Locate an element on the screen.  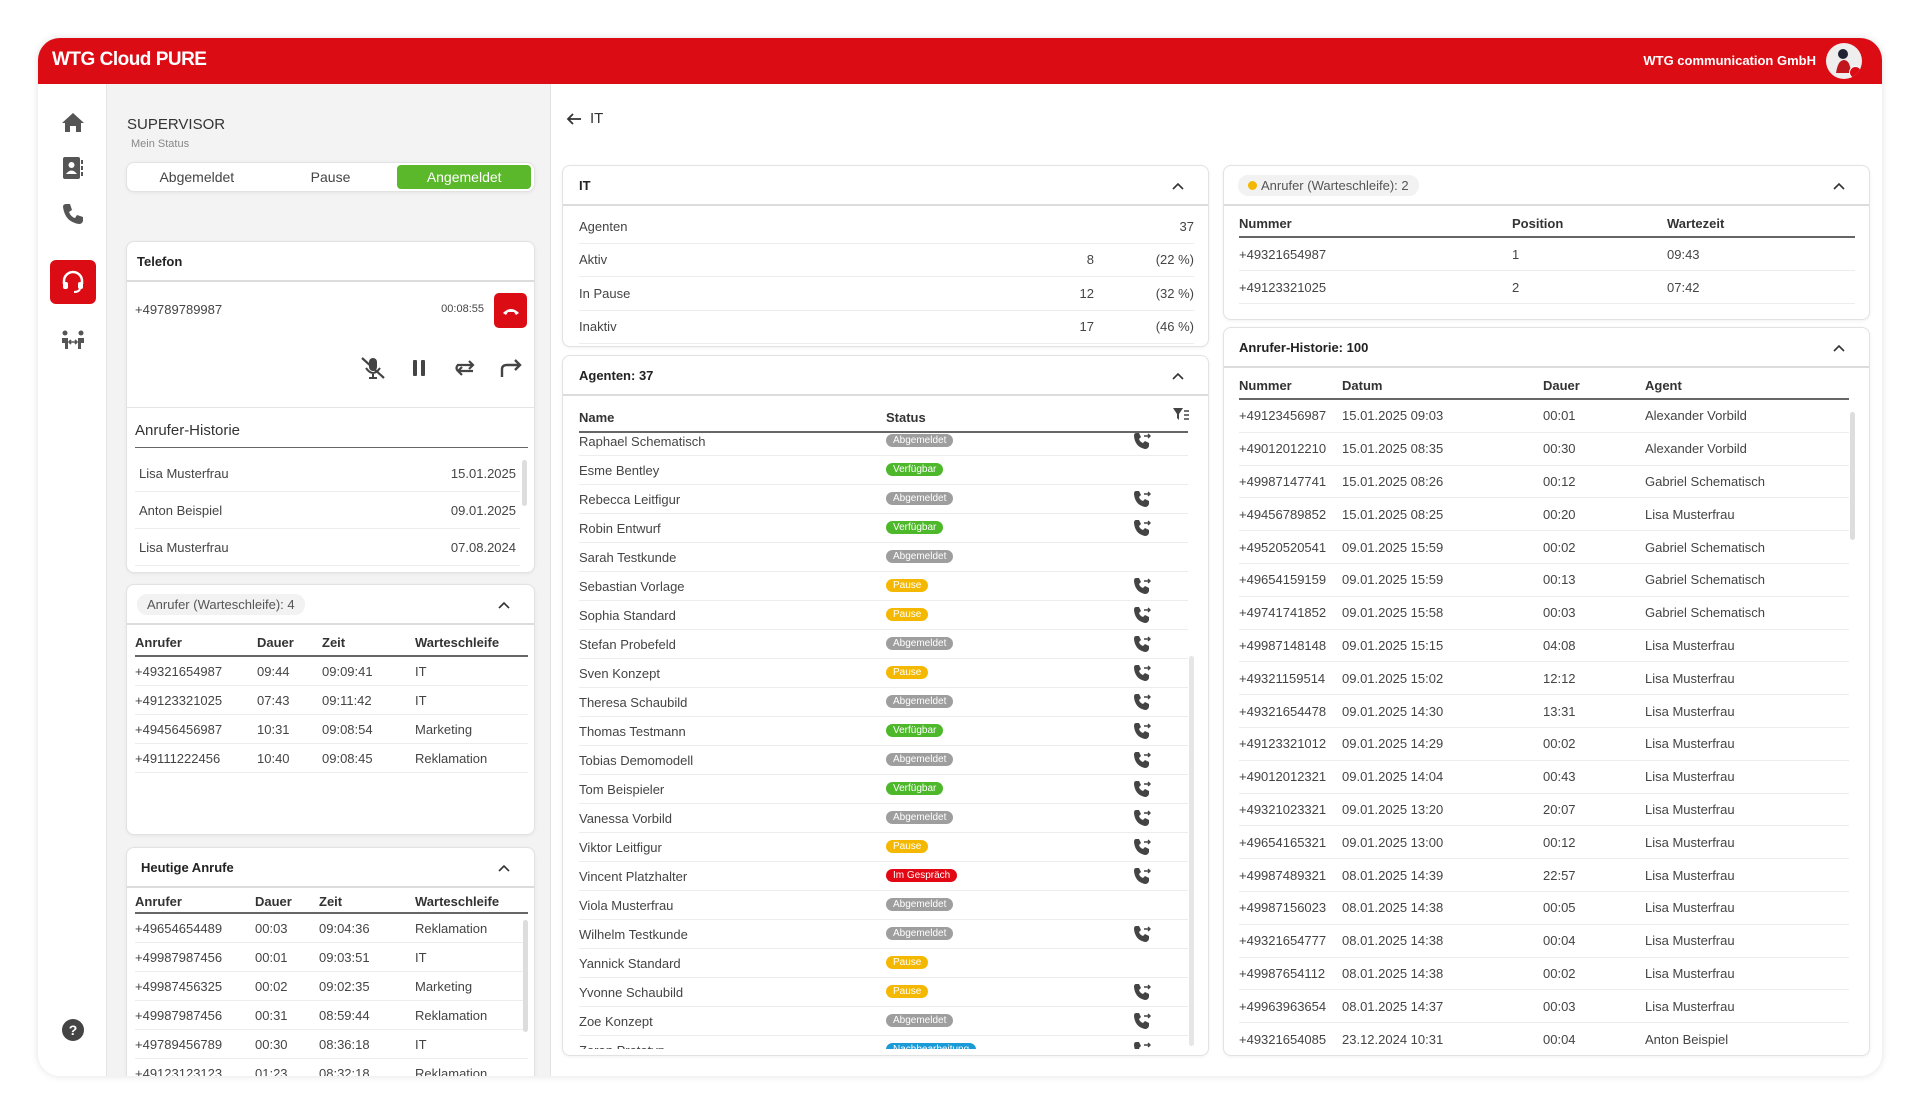
agent-row: Sarah Testkunde Abgemeldet is located at coordinates (883, 557).